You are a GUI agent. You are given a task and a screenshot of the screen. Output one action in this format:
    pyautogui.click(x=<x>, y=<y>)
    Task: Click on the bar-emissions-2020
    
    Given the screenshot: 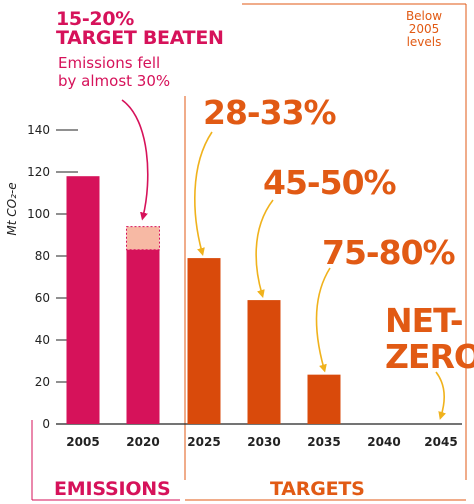 What is the action you would take?
    pyautogui.click(x=143, y=336)
    